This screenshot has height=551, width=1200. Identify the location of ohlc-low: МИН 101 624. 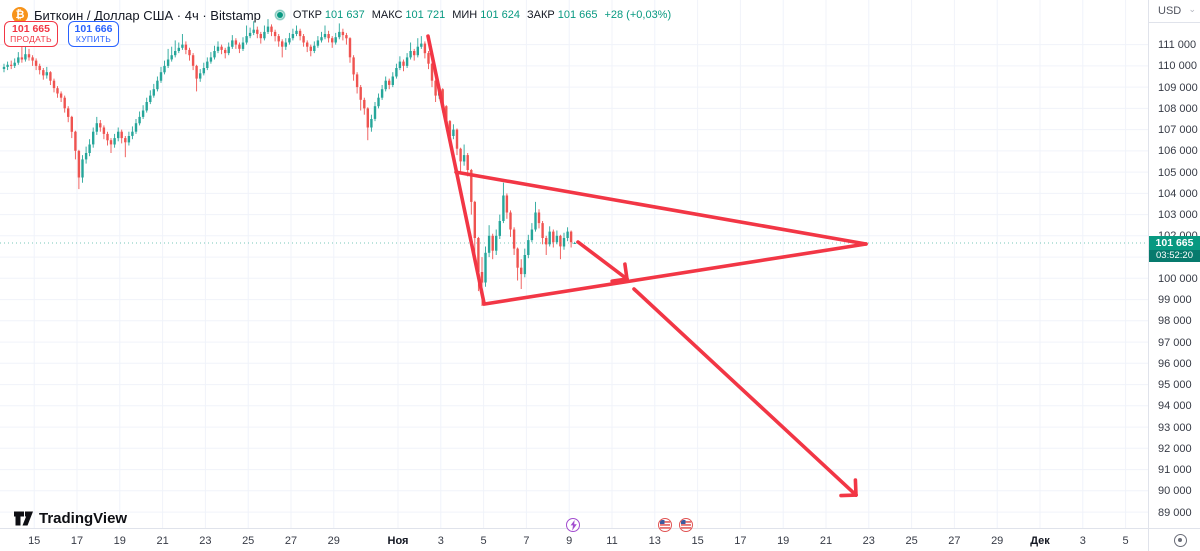
(486, 15).